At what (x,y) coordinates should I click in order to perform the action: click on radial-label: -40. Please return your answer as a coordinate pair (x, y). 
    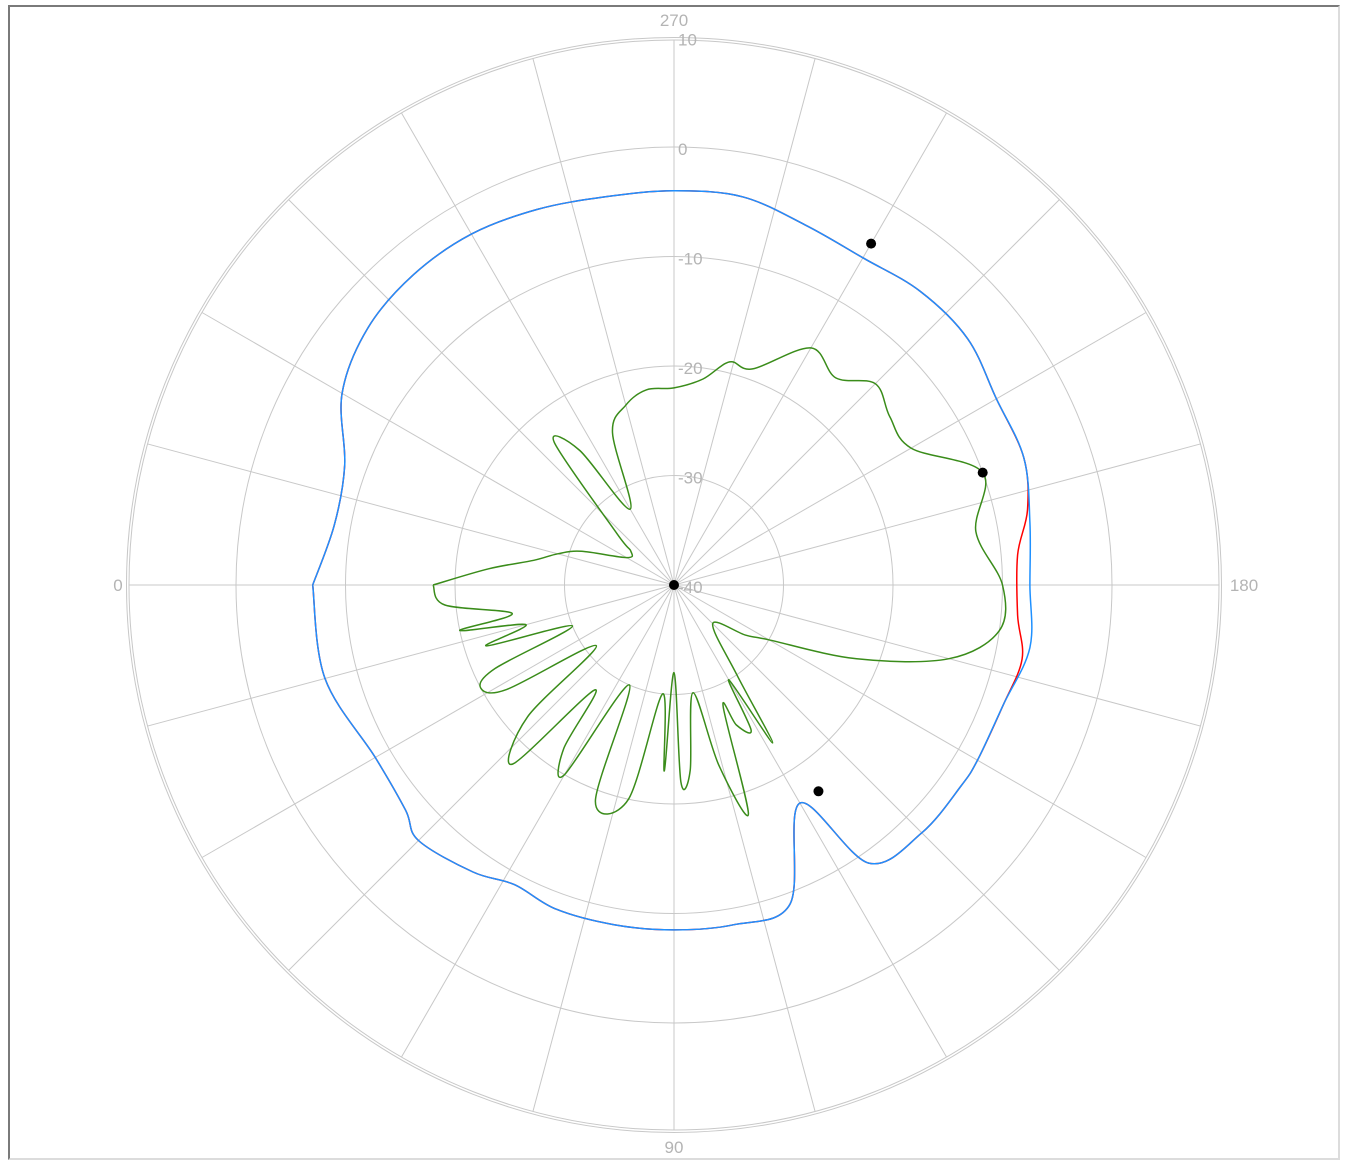
    Looking at the image, I should click on (690, 587).